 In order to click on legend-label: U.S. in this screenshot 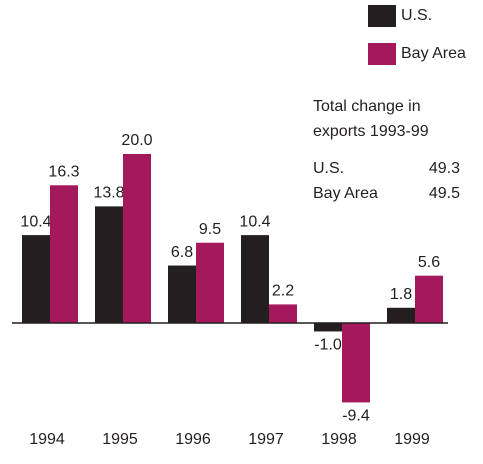, I will do `click(416, 15)`.